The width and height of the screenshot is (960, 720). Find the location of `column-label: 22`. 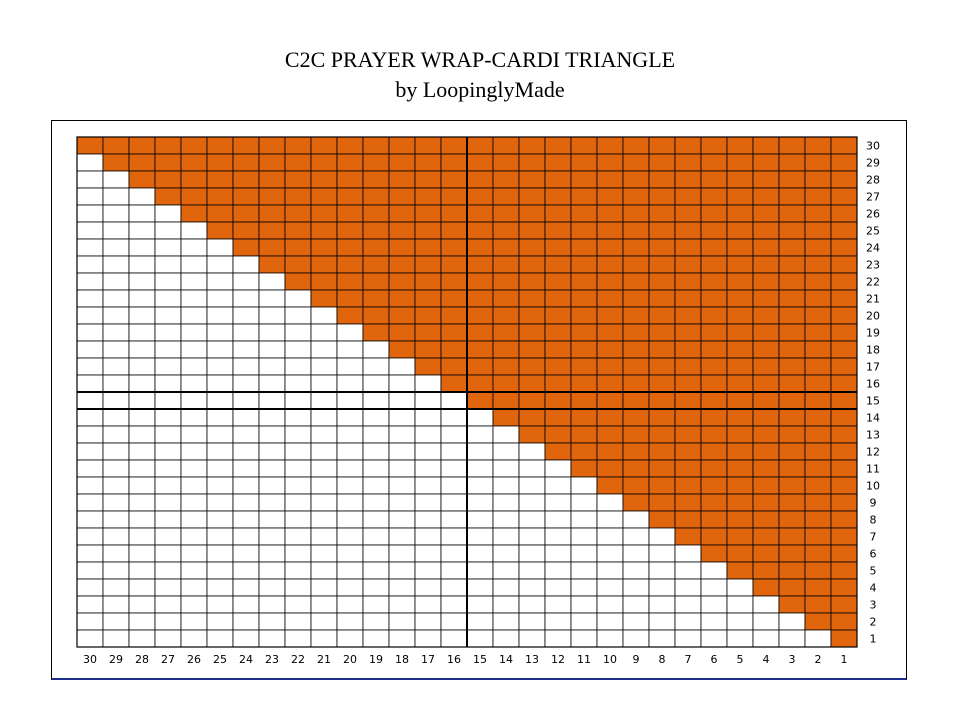

column-label: 22 is located at coordinates (298, 659).